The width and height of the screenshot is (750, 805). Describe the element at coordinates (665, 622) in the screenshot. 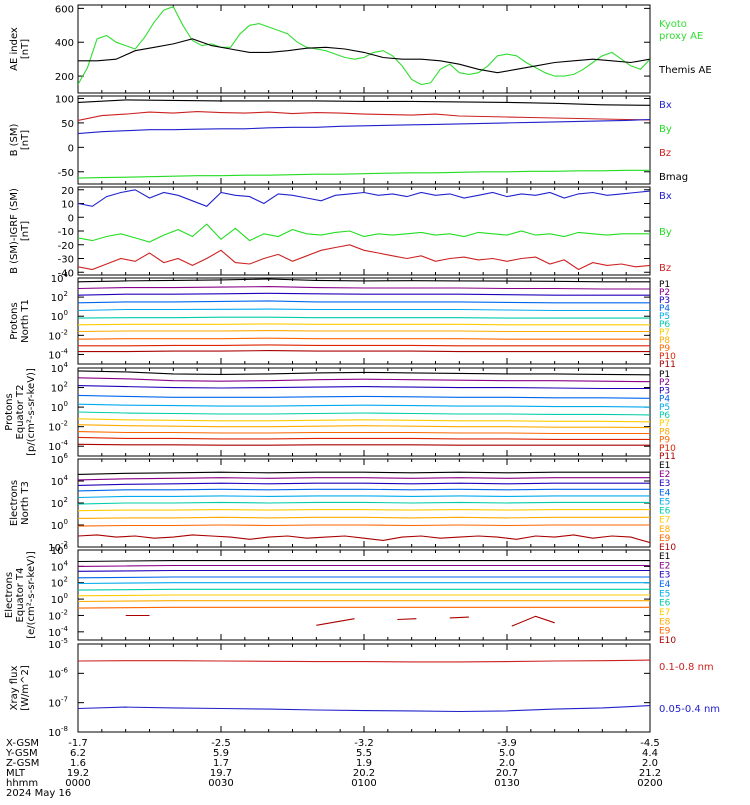

I see `legend-entry: E8` at that location.